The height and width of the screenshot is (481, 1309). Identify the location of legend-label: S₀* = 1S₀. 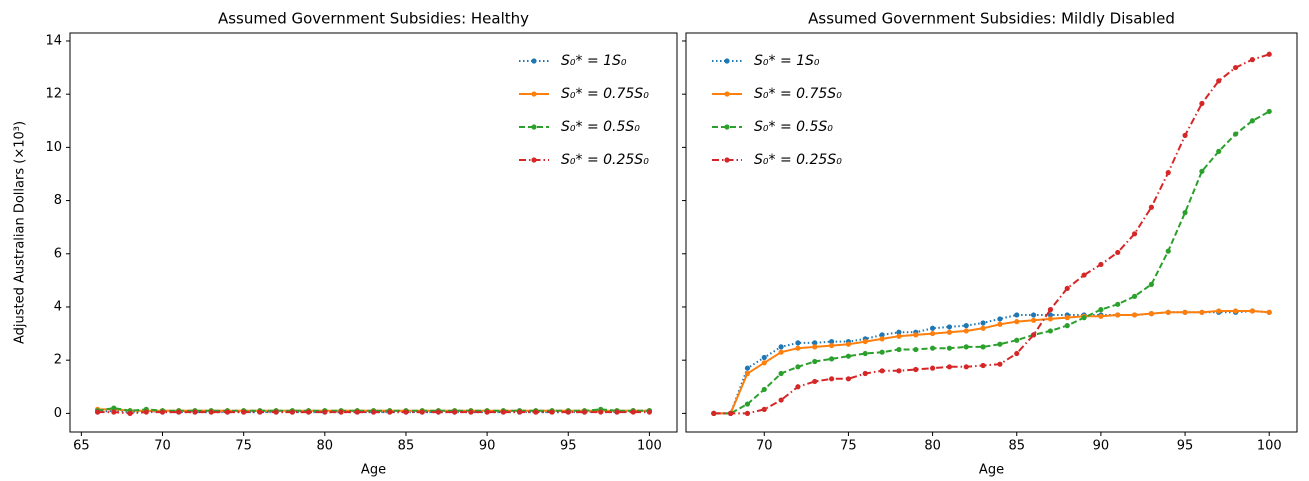
(594, 61).